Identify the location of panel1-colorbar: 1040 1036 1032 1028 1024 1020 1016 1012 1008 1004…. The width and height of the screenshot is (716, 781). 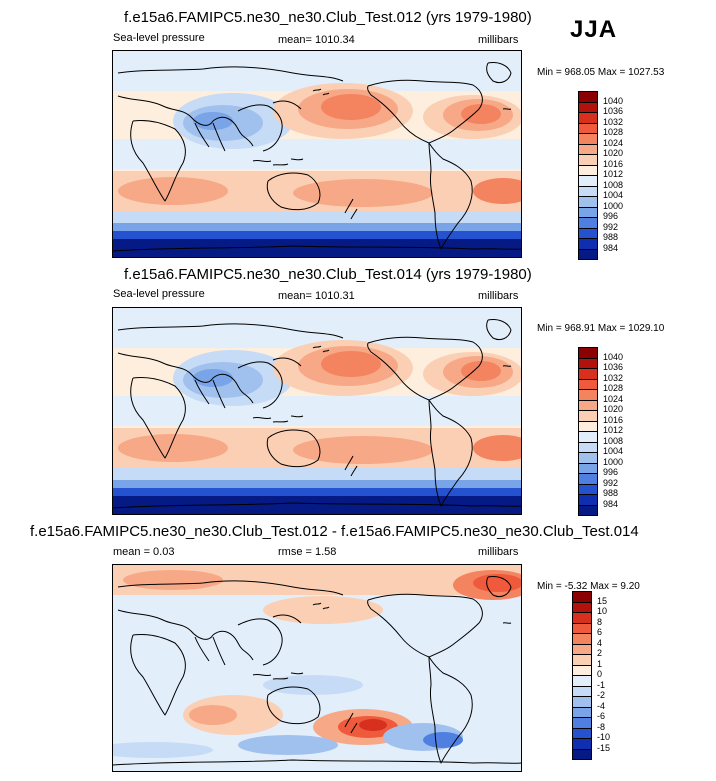
(608, 176).